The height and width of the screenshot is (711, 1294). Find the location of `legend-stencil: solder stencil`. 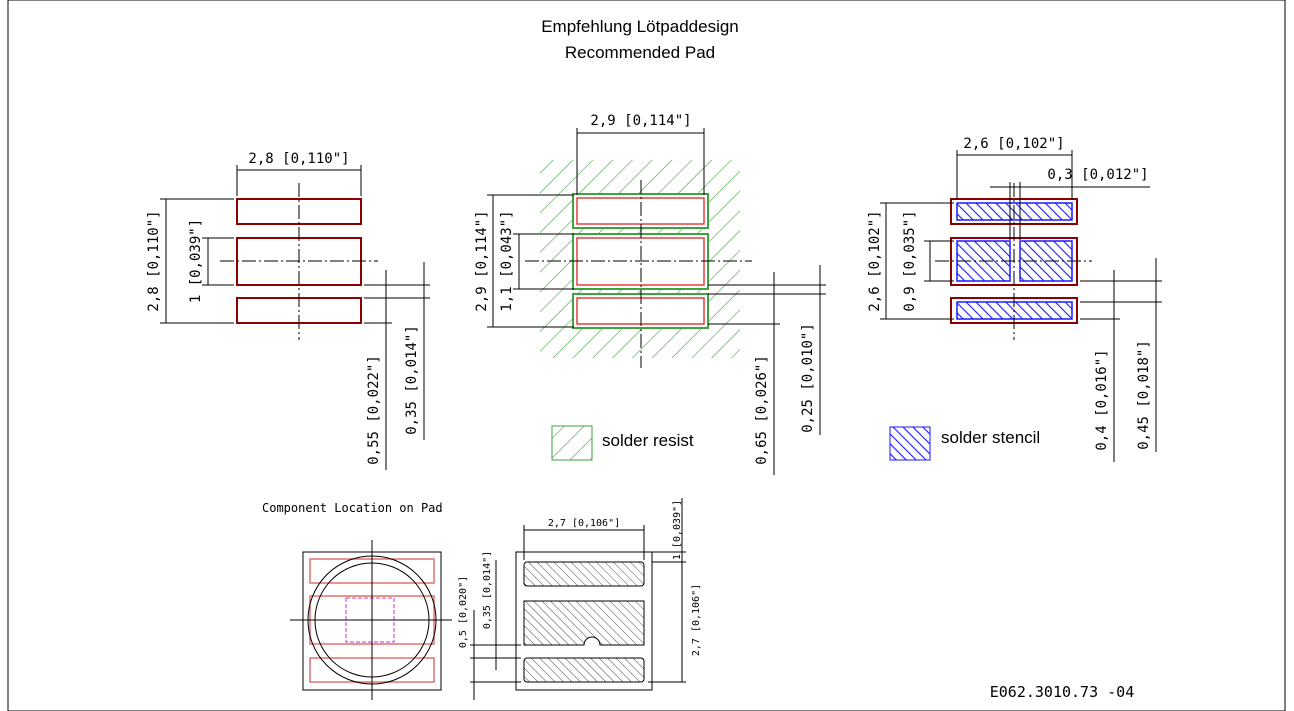

legend-stencil: solder stencil is located at coordinates (964, 443).